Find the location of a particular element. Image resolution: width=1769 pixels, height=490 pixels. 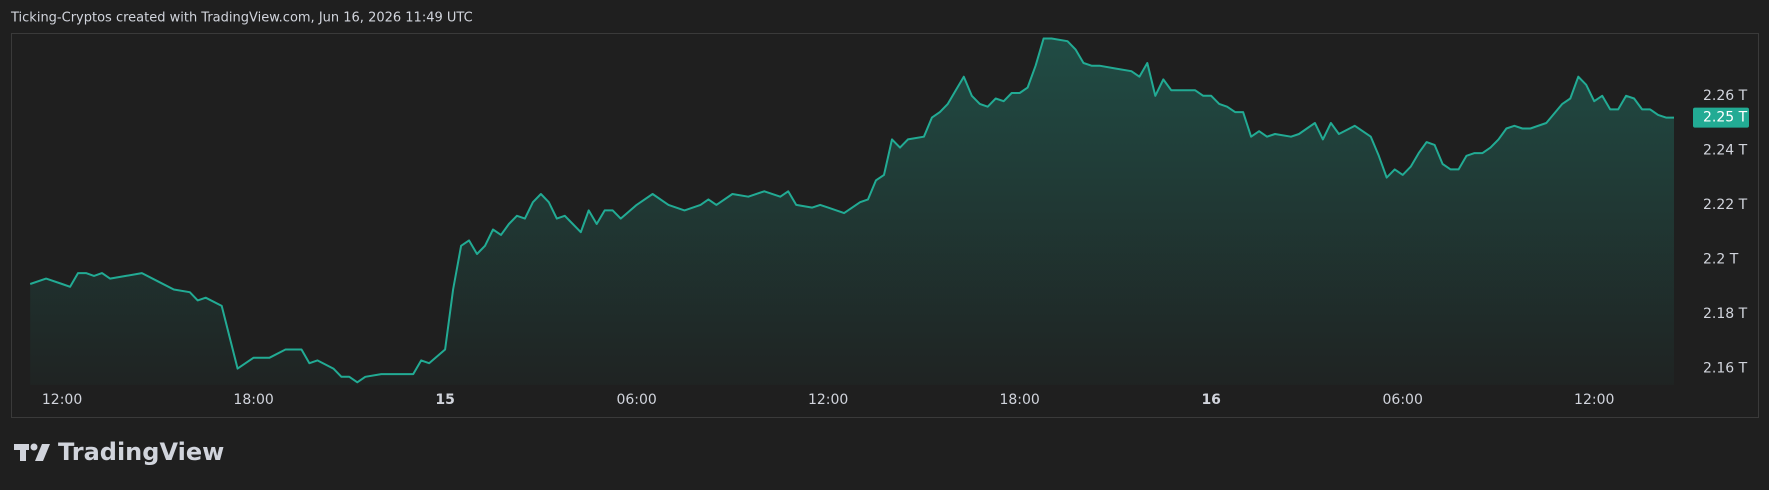

last-price-box is located at coordinates (1721, 117).